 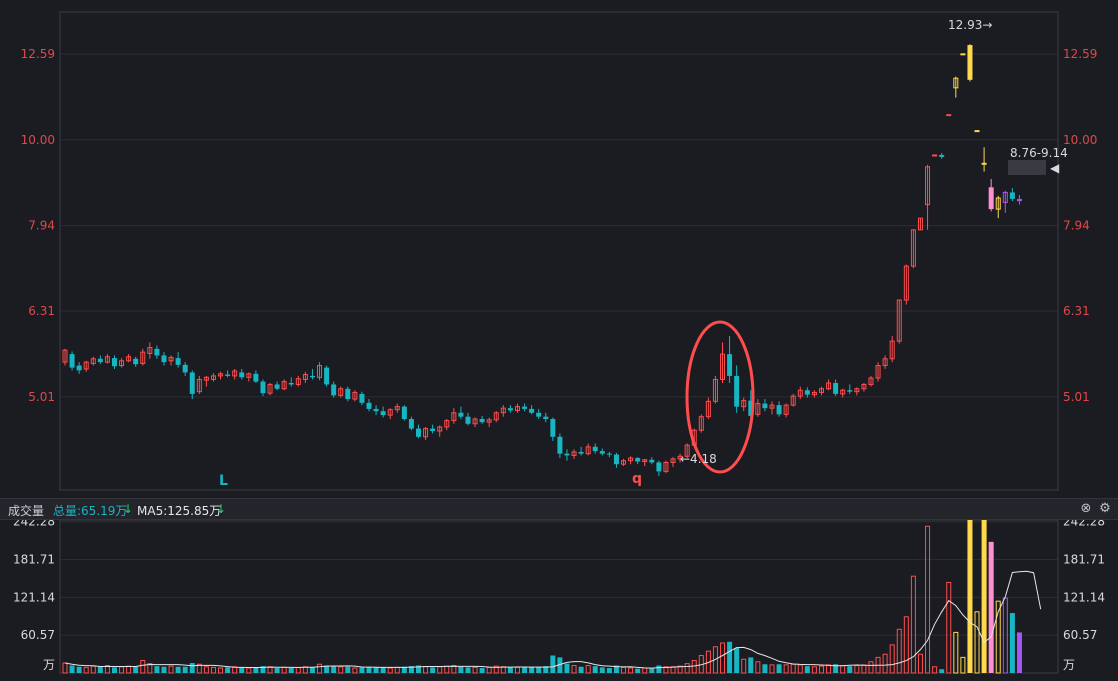 I want to click on close-icon: ⊗, so click(x=1086, y=508).